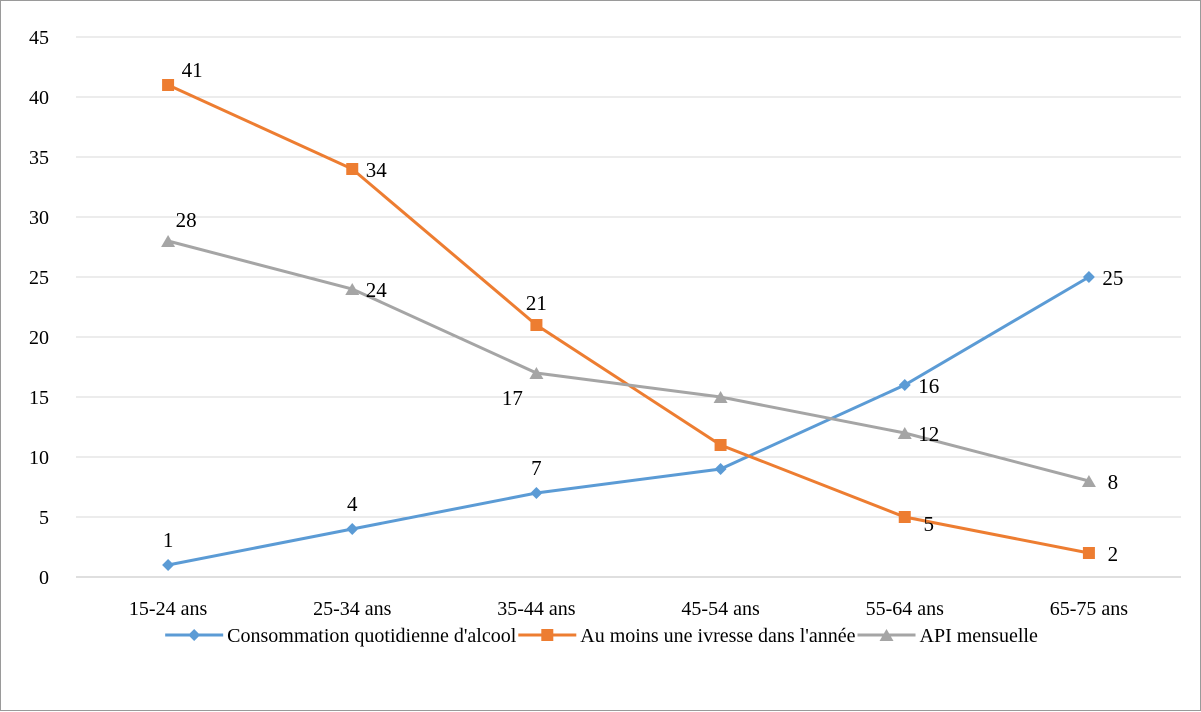  What do you see at coordinates (928, 386) in the screenshot?
I see `data-label: 16` at bounding box center [928, 386].